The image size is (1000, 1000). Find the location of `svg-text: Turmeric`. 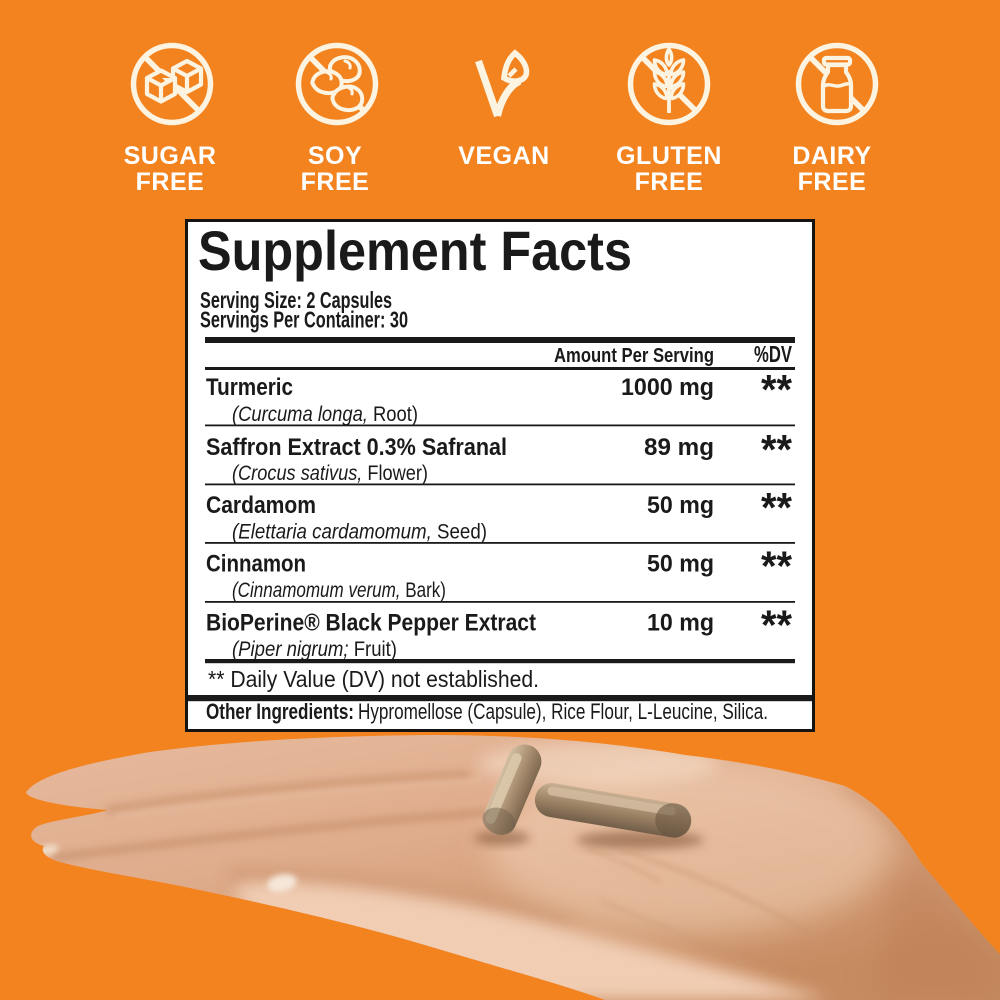

svg-text: Turmeric is located at coordinates (249, 387).